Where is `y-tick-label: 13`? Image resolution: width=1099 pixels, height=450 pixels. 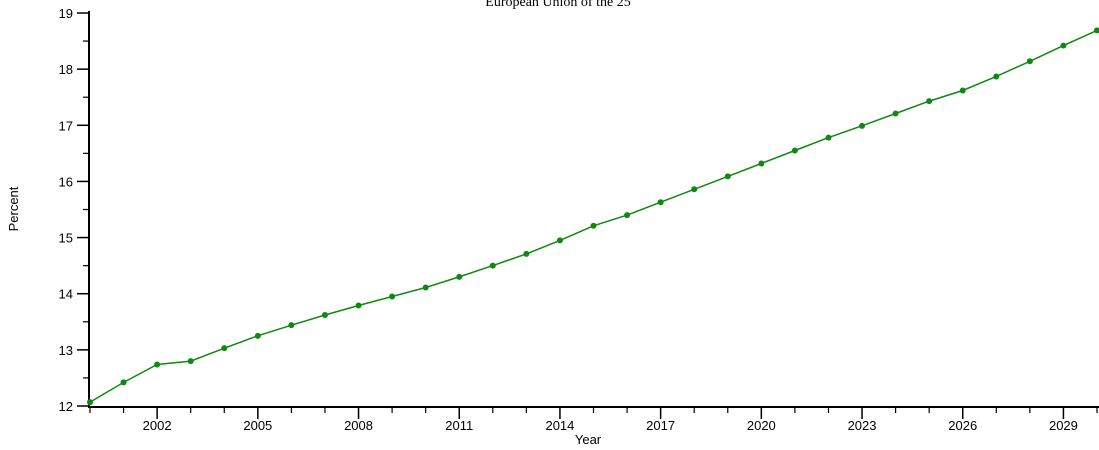 y-tick-label: 13 is located at coordinates (66, 350).